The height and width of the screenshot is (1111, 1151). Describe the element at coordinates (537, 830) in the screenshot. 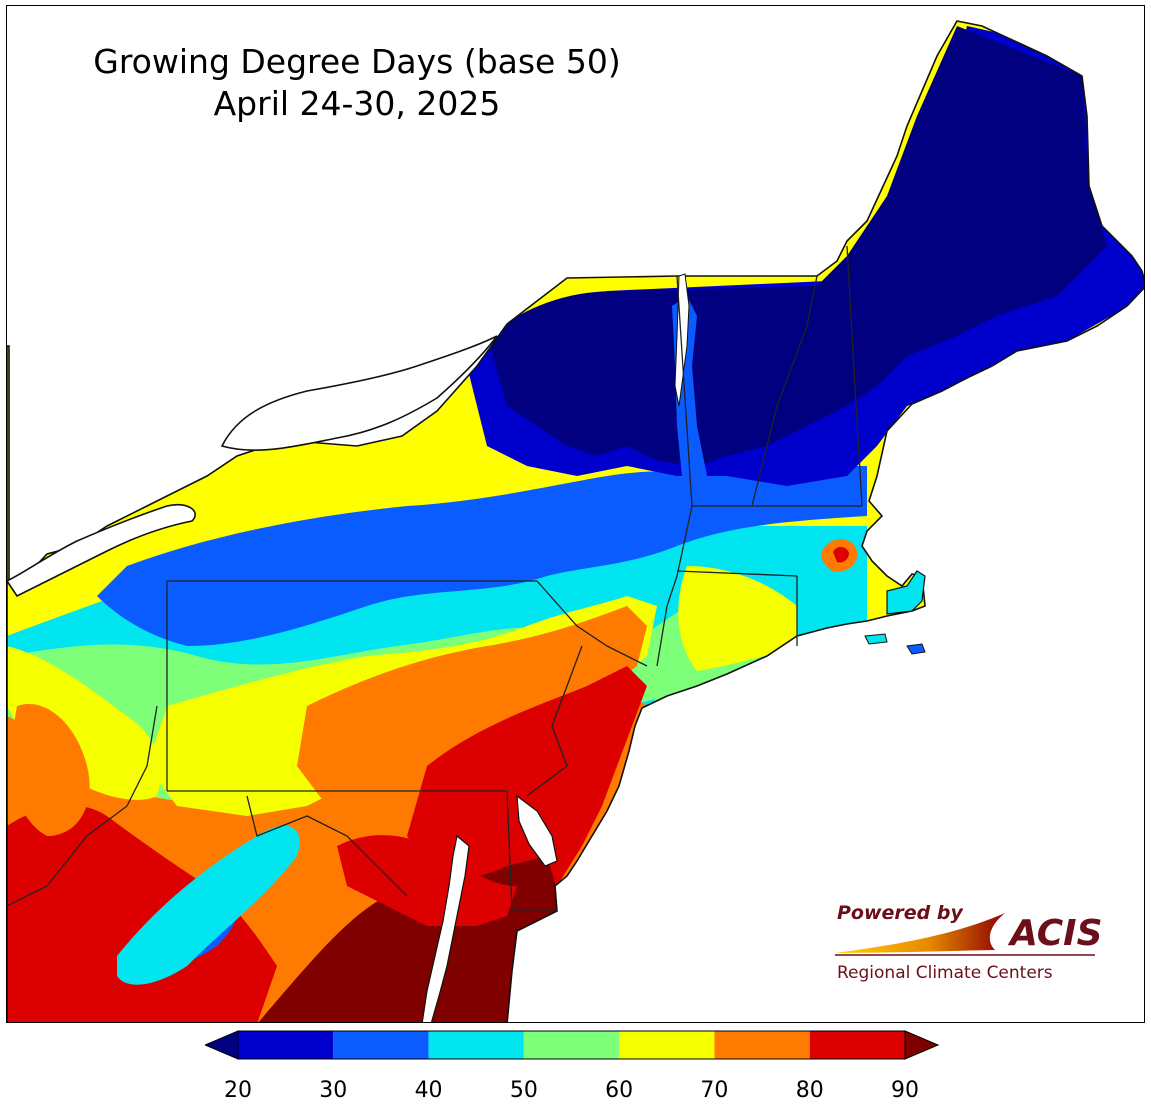

I see `delaware-bay` at that location.